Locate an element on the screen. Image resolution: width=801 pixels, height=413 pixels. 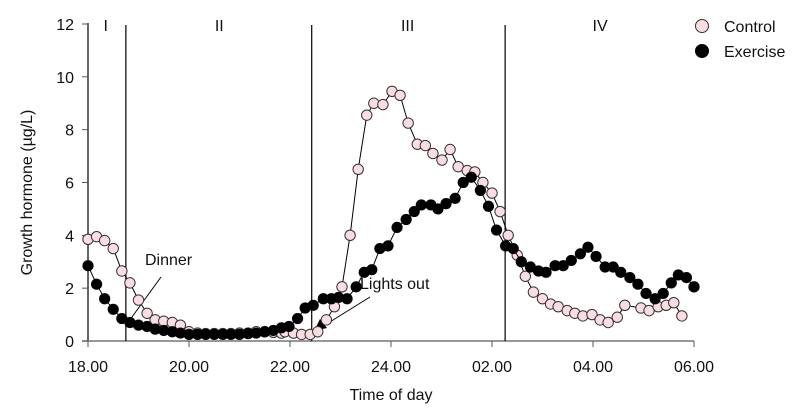
x-tick-label: 06.00 is located at coordinates (694, 367).